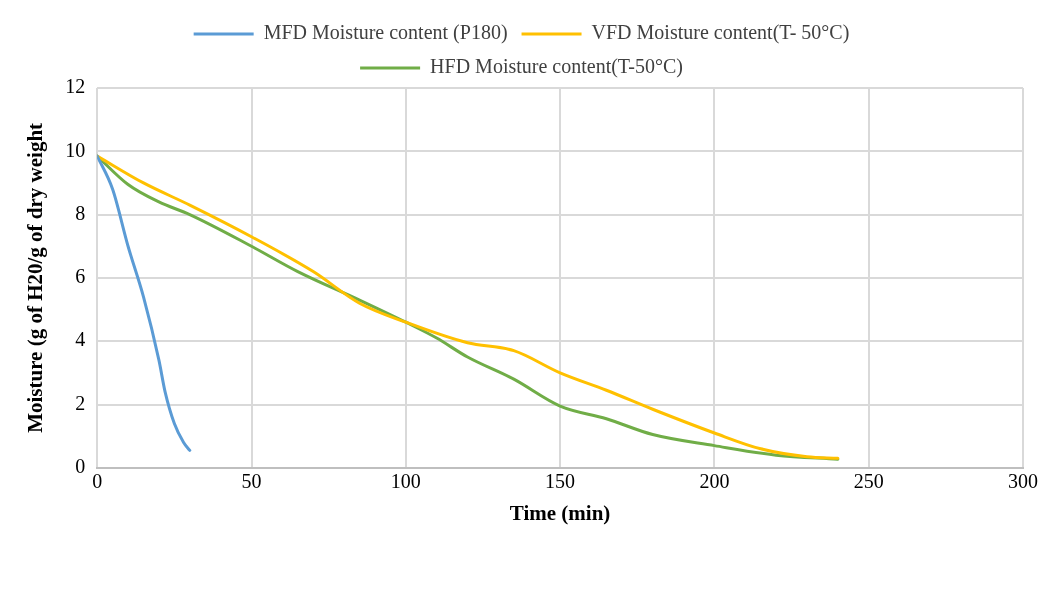 The height and width of the screenshot is (591, 1063). What do you see at coordinates (80, 212) in the screenshot?
I see `y-tick-label: 8` at bounding box center [80, 212].